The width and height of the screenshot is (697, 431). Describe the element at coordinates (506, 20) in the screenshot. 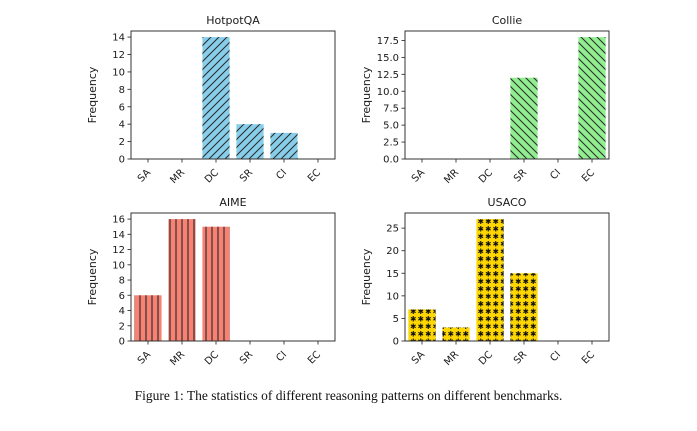

I see `chart-title: Collie` at that location.